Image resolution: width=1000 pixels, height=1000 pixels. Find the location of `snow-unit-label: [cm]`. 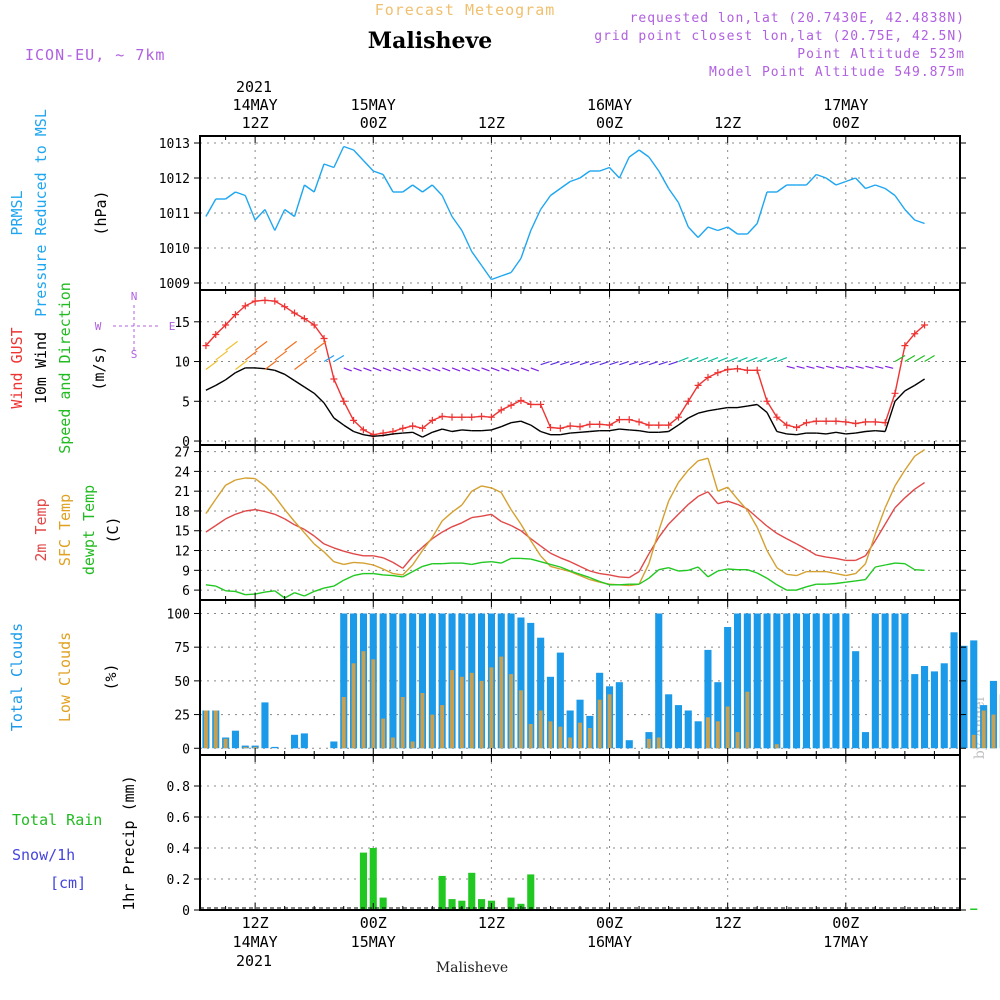

snow-unit-label: [cm] is located at coordinates (68, 883).